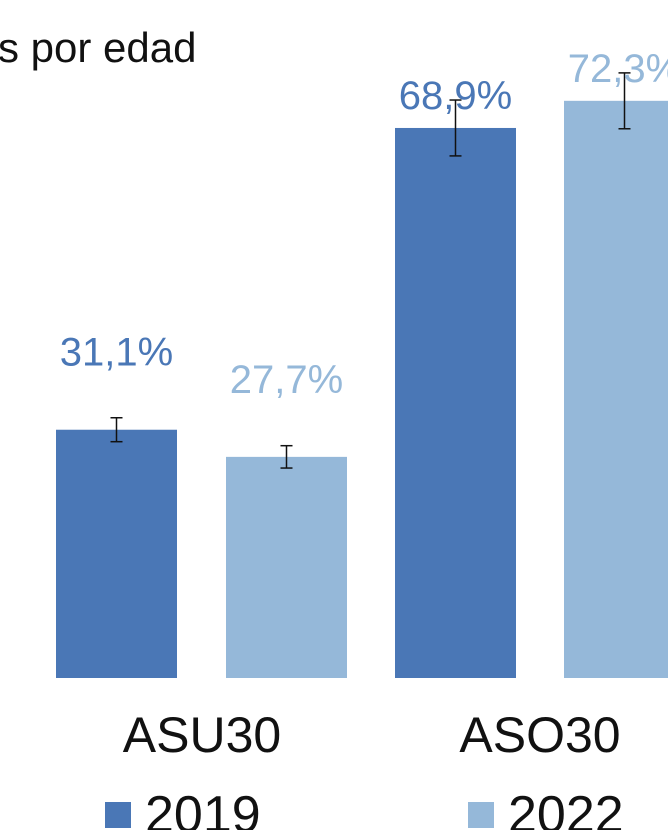  Describe the element at coordinates (539, 735) in the screenshot. I see `category-label-aso30: ASO30` at that location.